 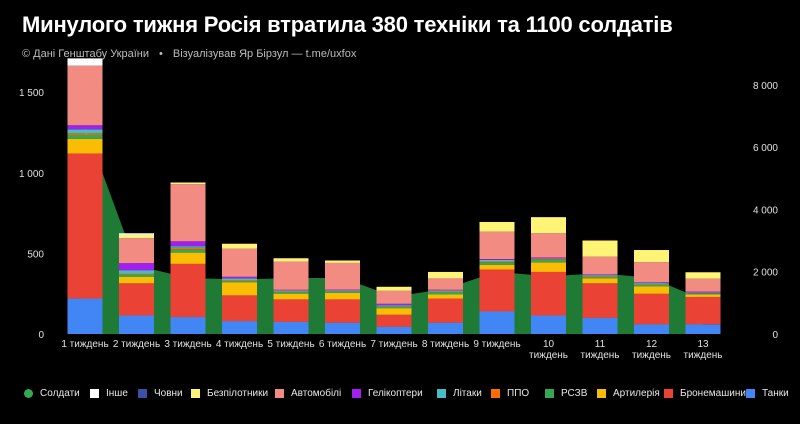 I want to click on legend-label: Літаки, so click(x=467, y=393).